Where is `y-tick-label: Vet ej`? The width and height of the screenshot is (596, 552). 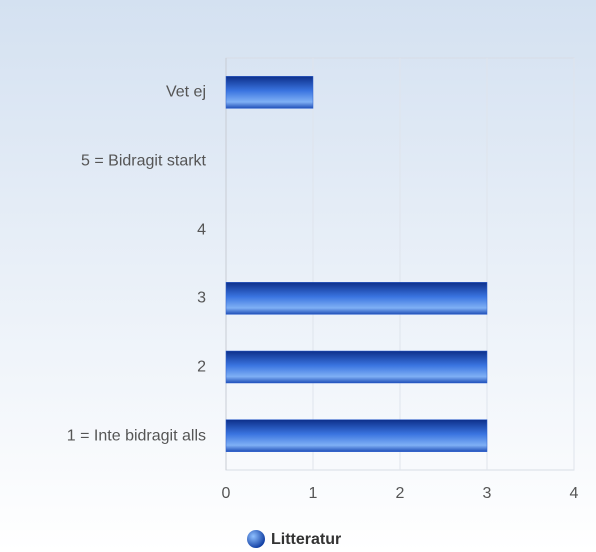 y-tick-label: Vet ej is located at coordinates (185, 92).